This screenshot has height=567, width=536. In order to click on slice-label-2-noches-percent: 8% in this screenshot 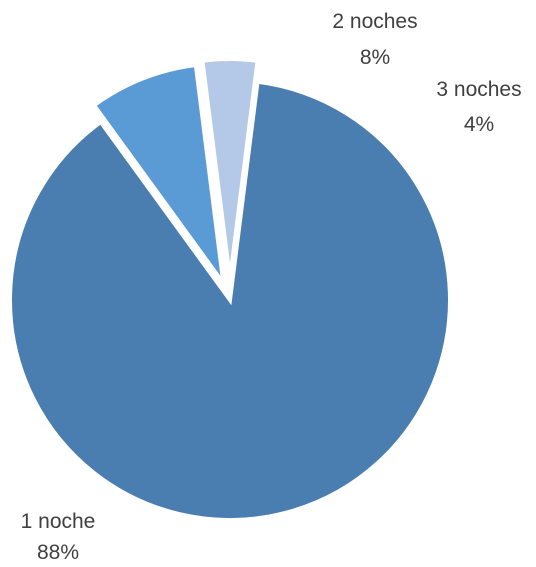, I will do `click(375, 57)`.